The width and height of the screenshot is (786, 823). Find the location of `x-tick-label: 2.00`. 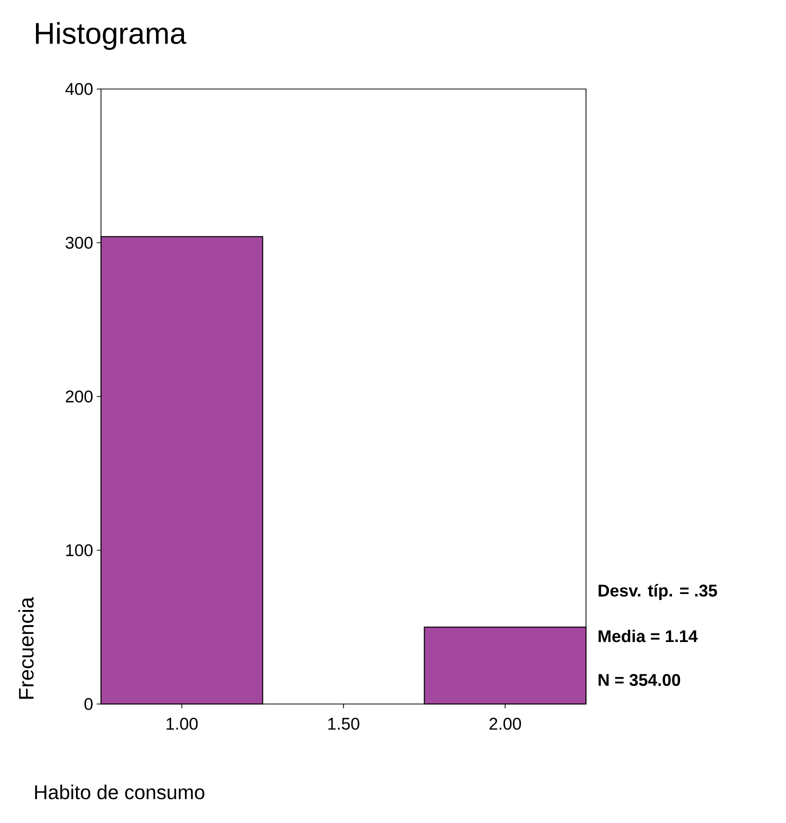

x-tick-label: 2.00 is located at coordinates (505, 724).